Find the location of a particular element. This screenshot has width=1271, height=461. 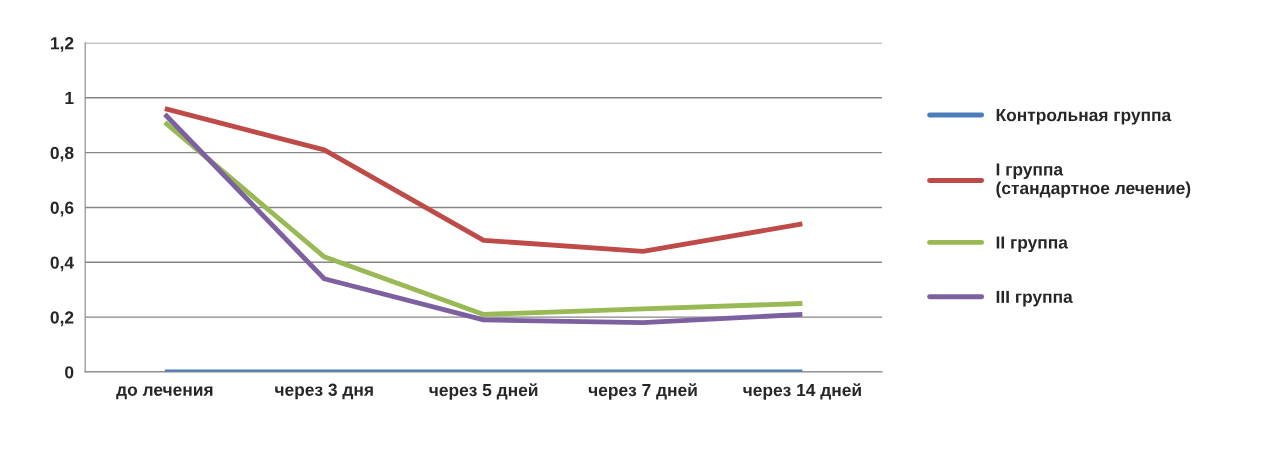

legend-label: Контрольная группа is located at coordinates (1084, 117).